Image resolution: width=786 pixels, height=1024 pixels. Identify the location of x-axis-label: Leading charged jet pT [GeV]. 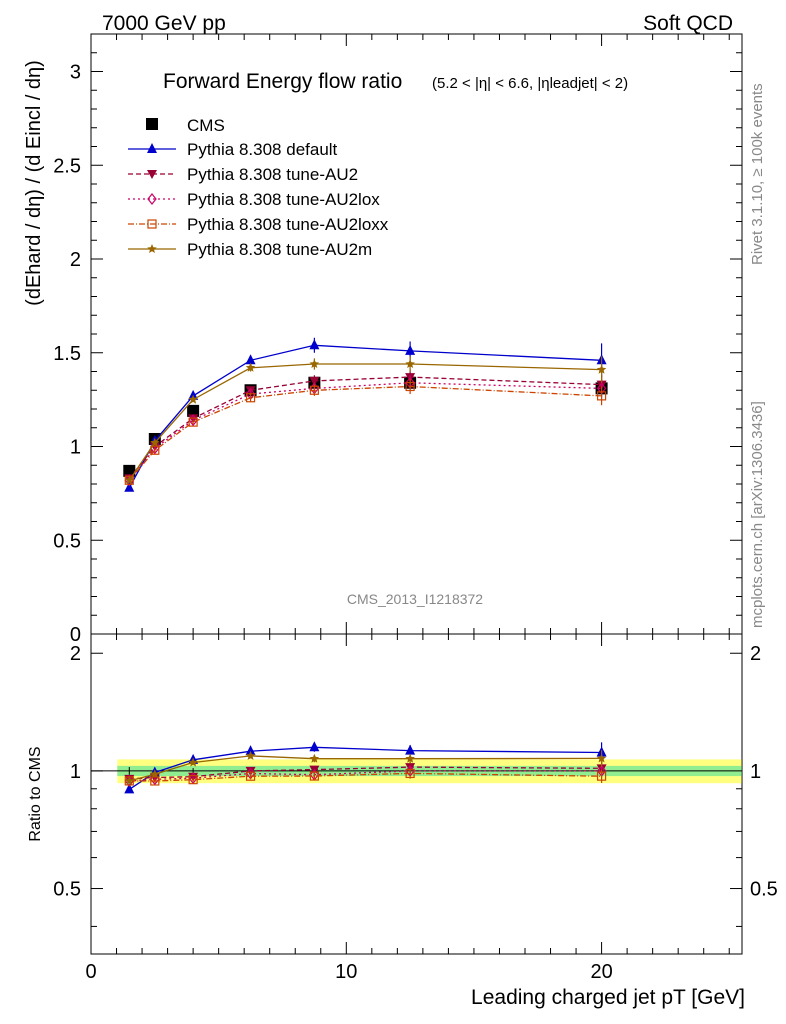
(608, 997).